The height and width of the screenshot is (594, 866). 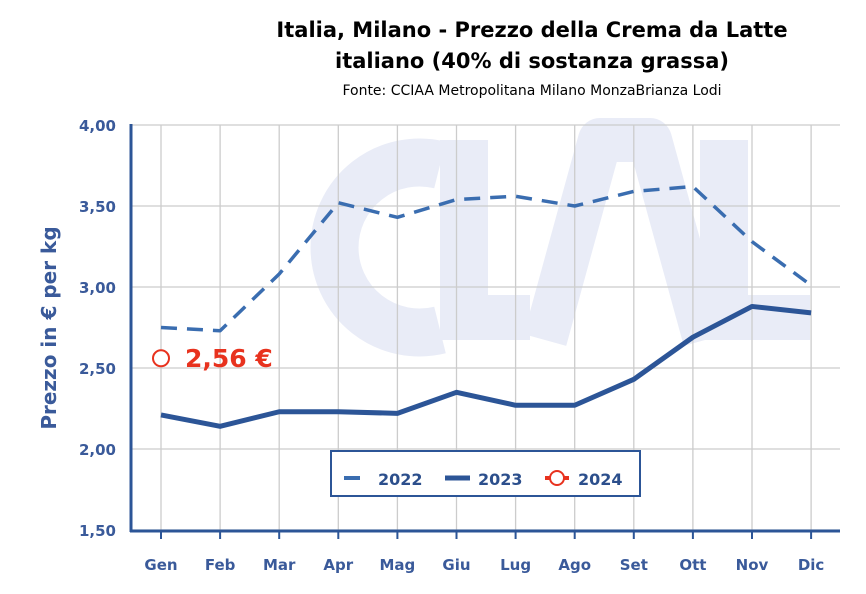 What do you see at coordinates (532, 61) in the screenshot?
I see `chart-title-line-2: italiano (40% di sostanza grassa)` at bounding box center [532, 61].